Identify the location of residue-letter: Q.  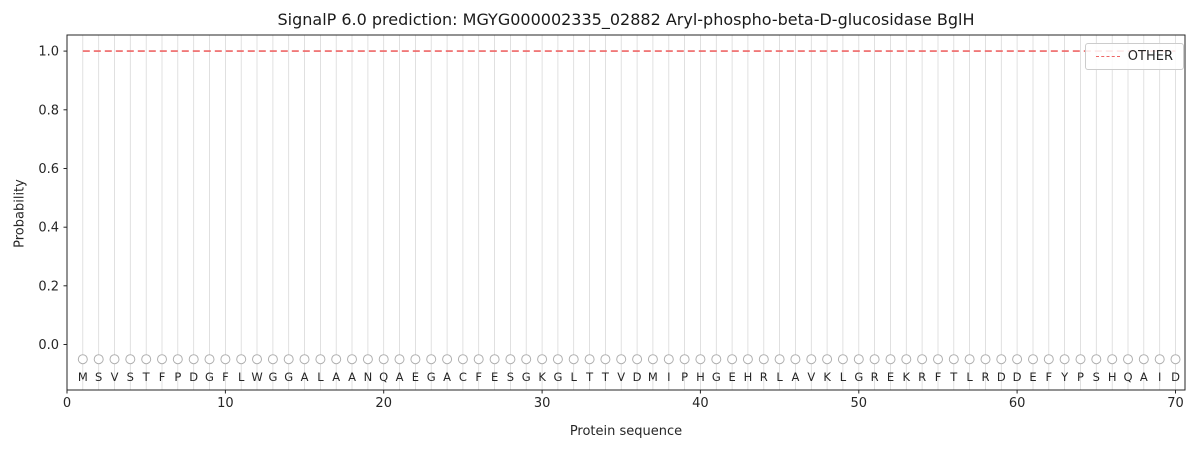
(383, 377).